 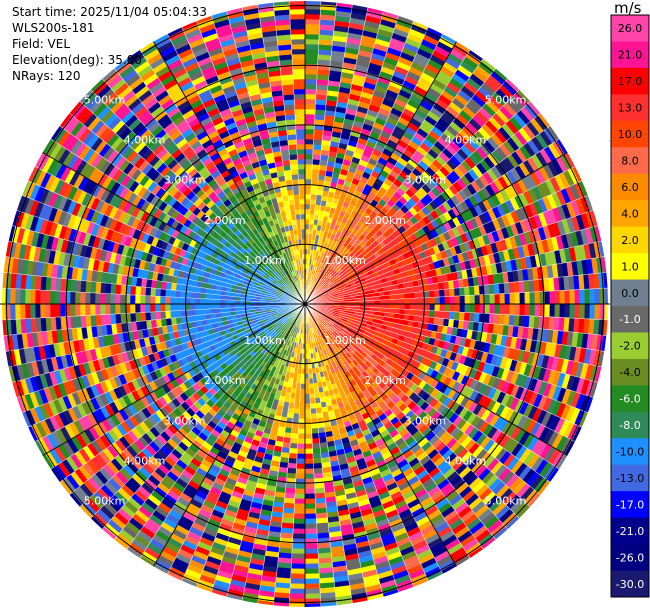 I want to click on colorbar-tick-label: -30.0, so click(x=630, y=584).